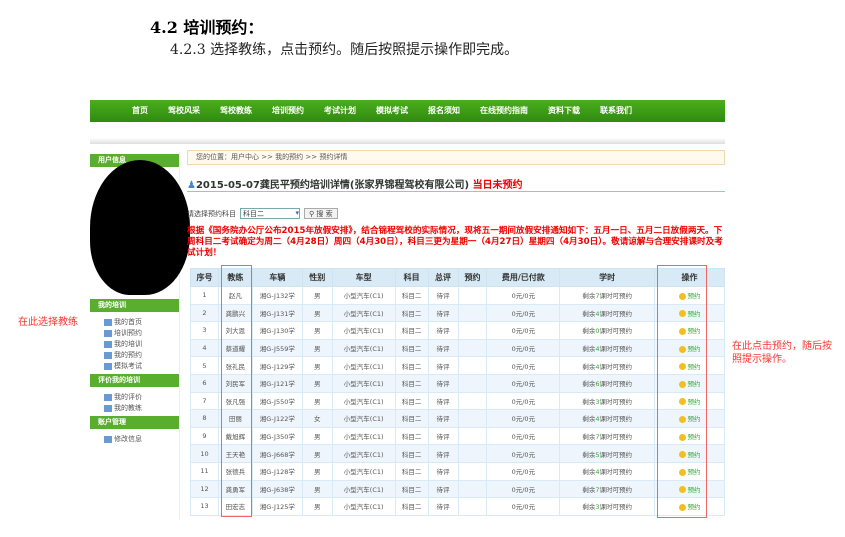  I want to click on booking-icon, so click(108, 333).